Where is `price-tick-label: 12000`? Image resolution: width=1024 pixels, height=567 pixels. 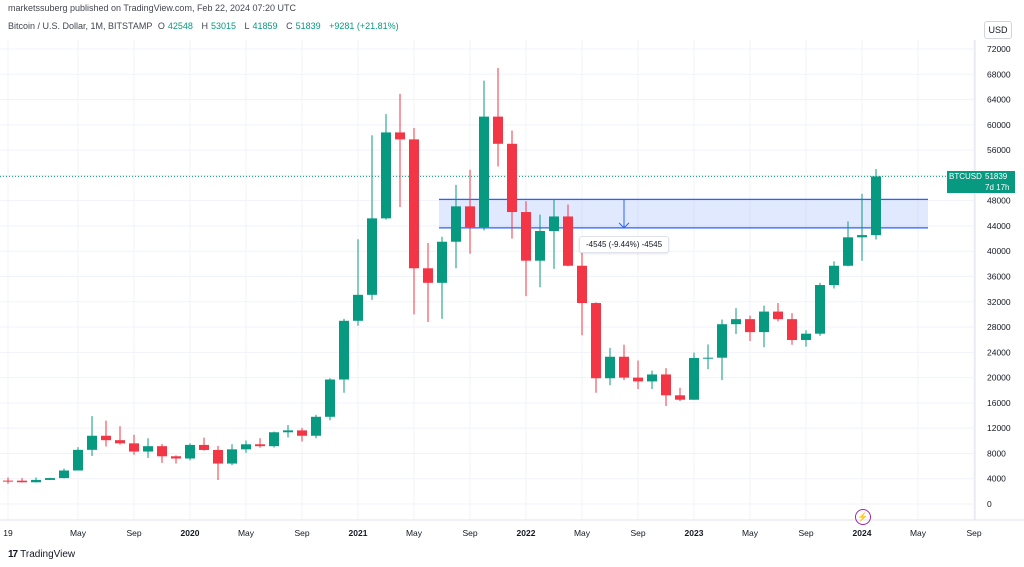 price-tick-label: 12000 is located at coordinates (999, 428).